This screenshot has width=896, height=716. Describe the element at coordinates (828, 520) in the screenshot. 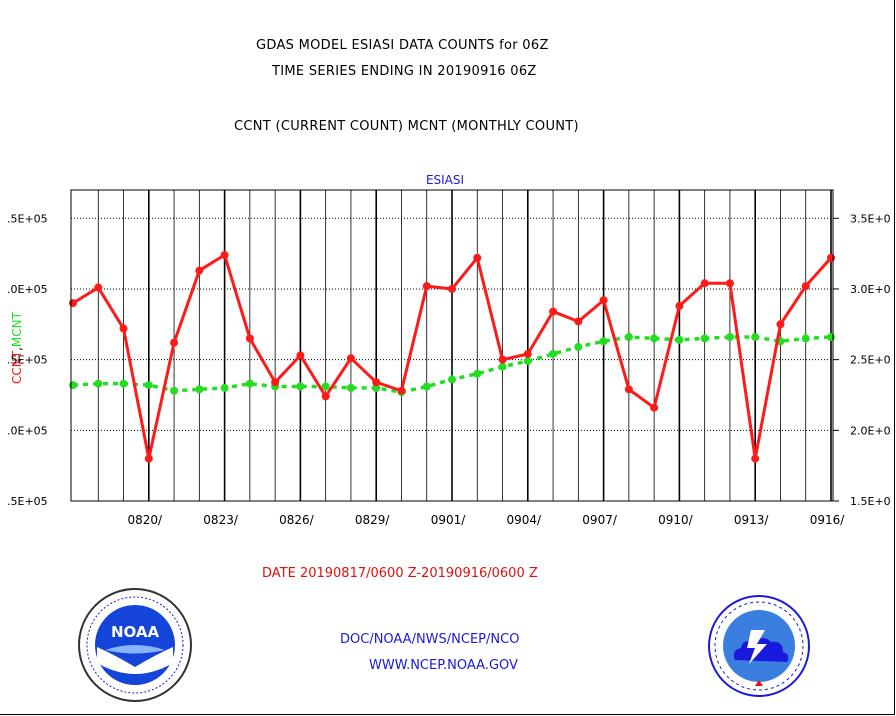

I see `x-tick-label: 0916/` at that location.